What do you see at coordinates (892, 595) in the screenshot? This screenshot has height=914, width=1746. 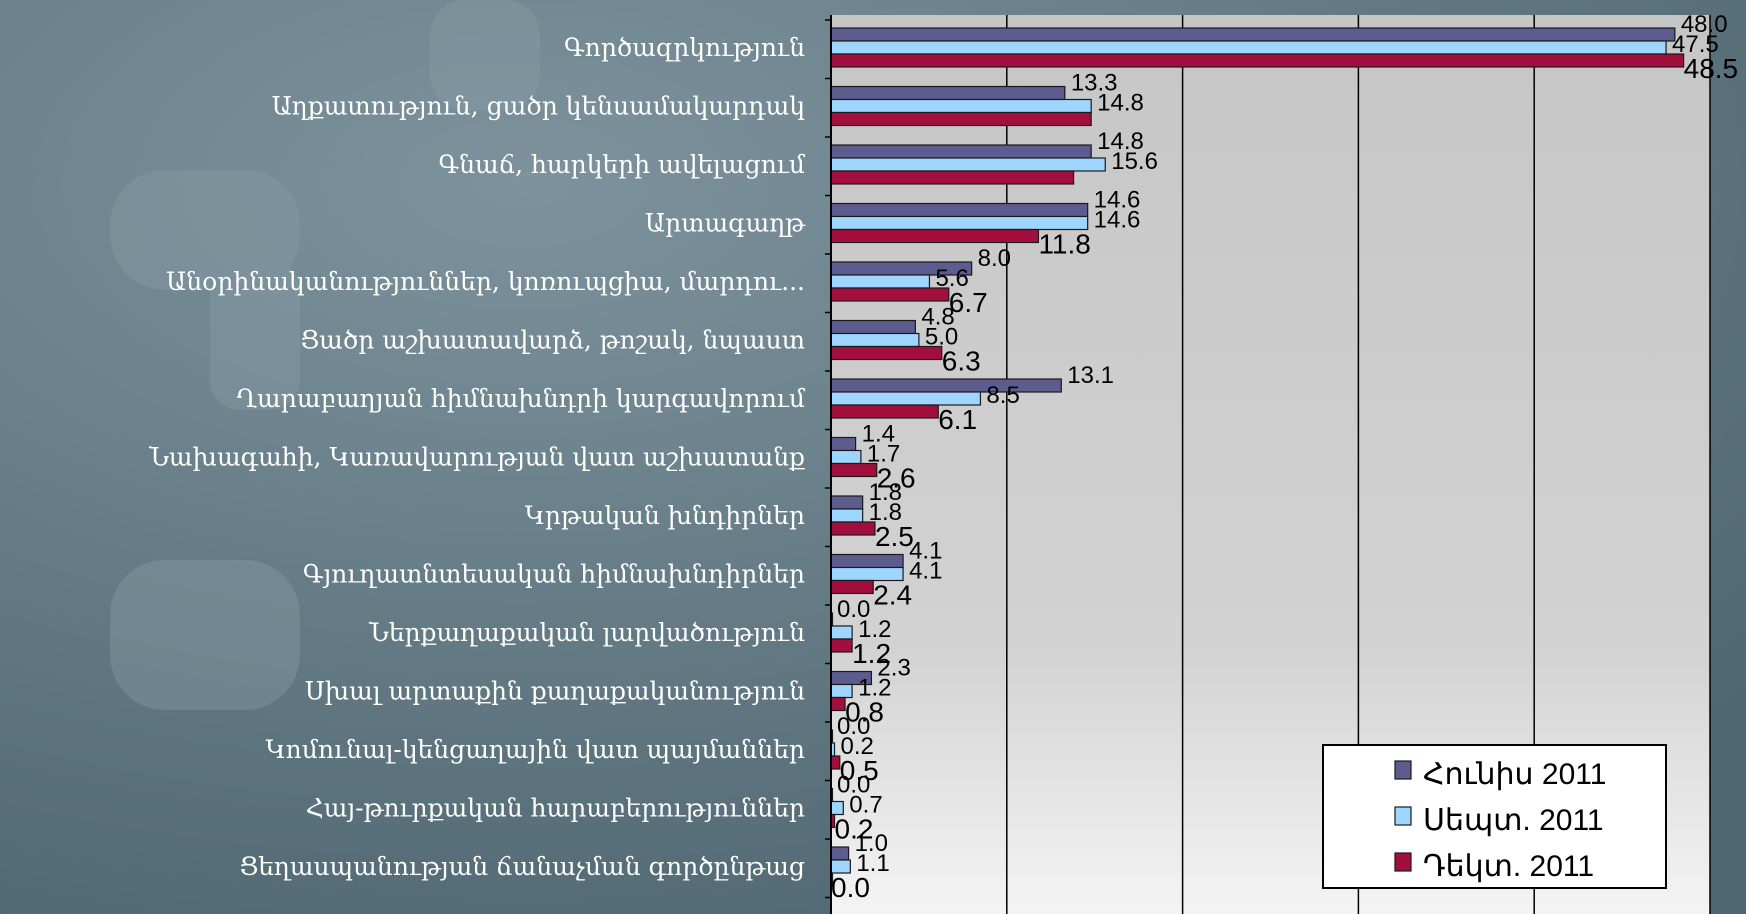 I see `data-label: 2.4` at bounding box center [892, 595].